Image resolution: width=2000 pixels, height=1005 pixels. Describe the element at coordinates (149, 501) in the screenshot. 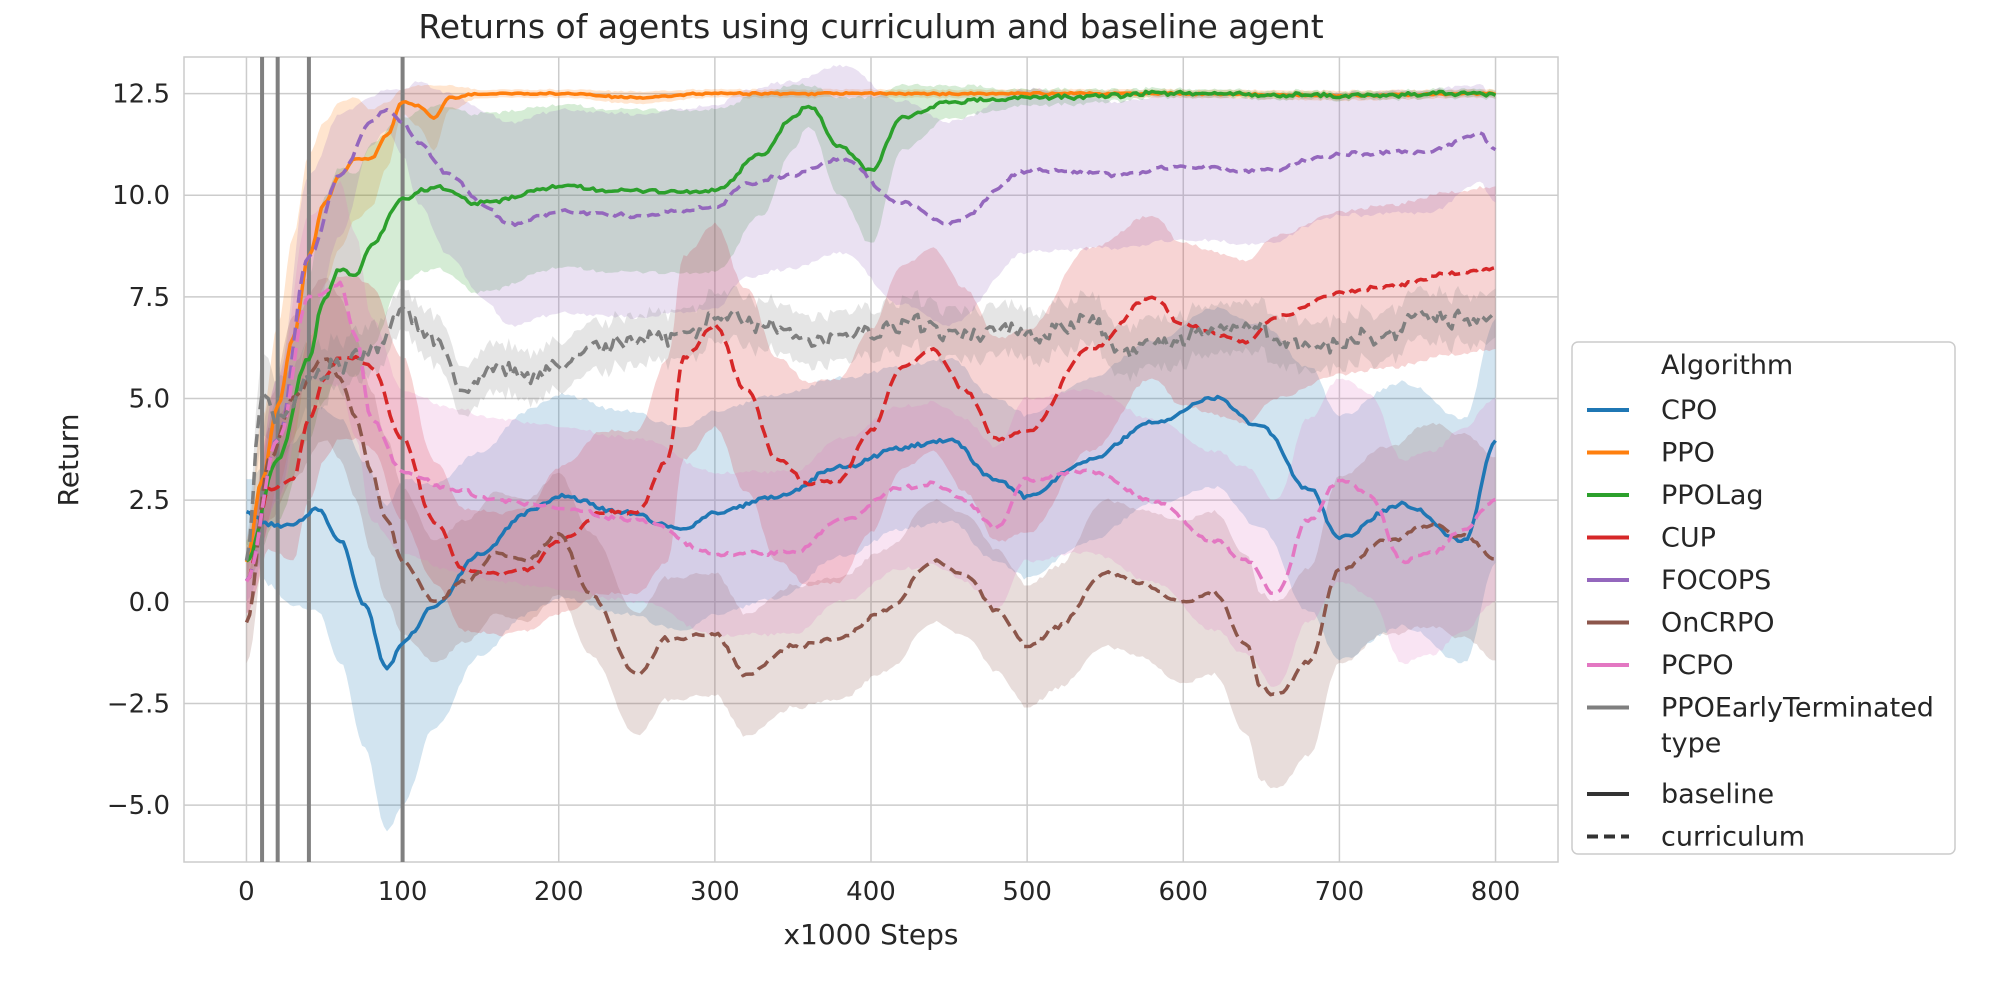

I see `y-tick-label: 2.5` at that location.